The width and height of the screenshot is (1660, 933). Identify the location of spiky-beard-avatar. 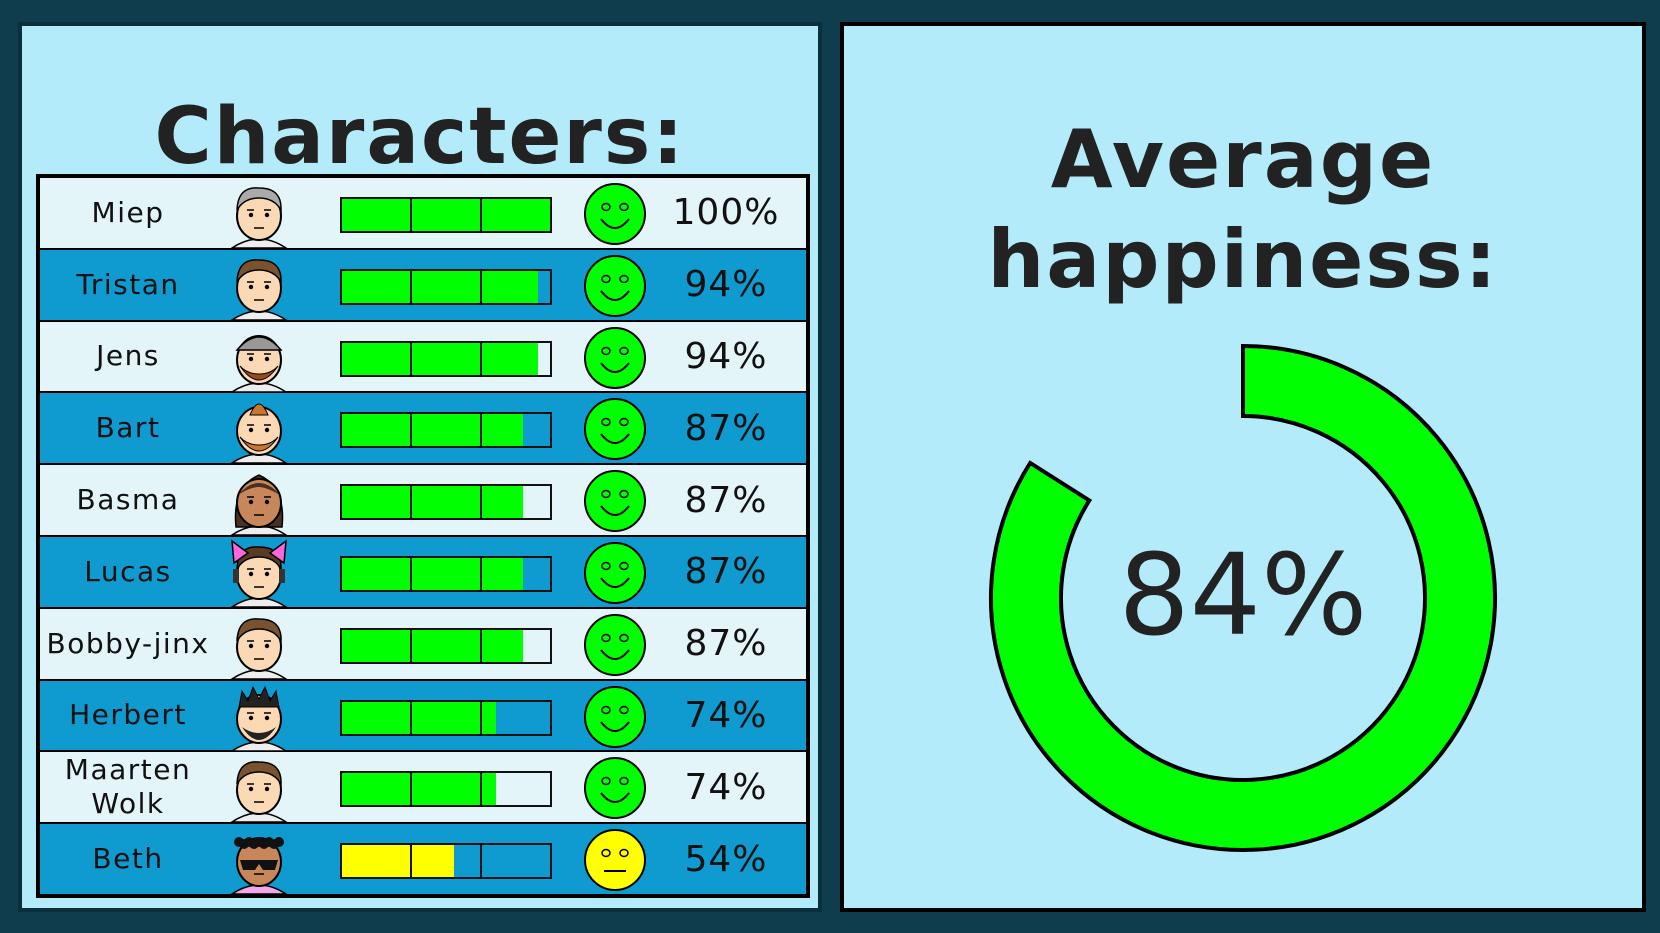
(259, 718).